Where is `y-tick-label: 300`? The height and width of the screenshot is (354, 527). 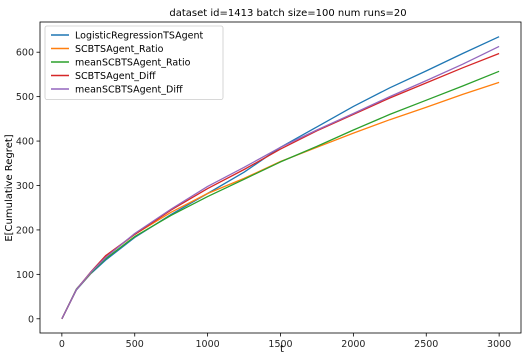
y-tick-label: 300 is located at coordinates (25, 186).